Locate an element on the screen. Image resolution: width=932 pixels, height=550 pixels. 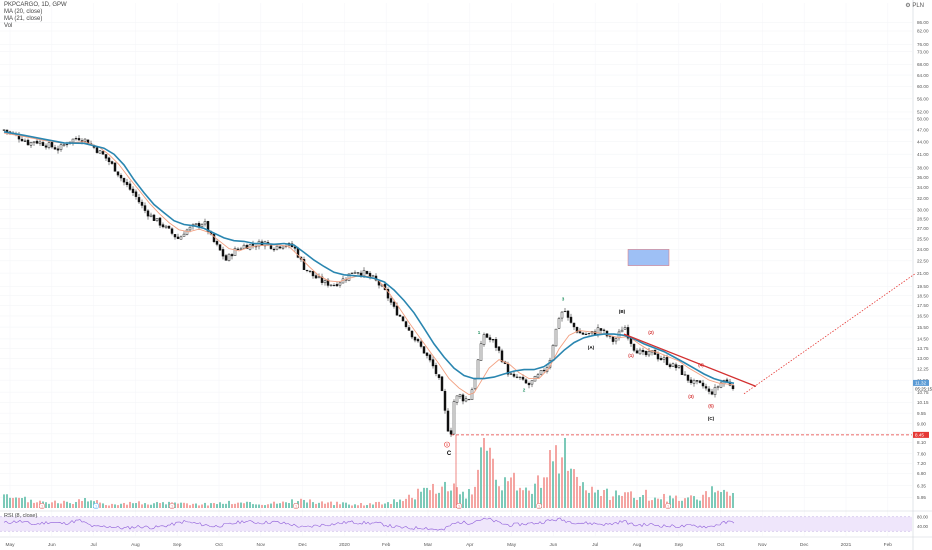
event-marker is located at coordinates (41, 505).